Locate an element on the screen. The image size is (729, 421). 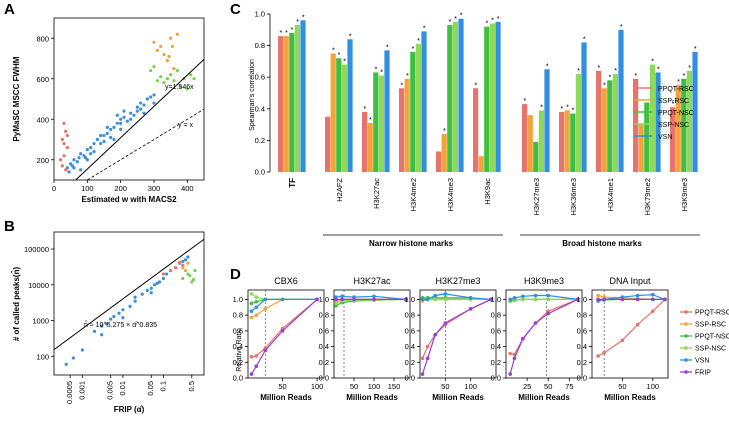
panel-a-xtick-label: 300 is located at coordinates (154, 188).